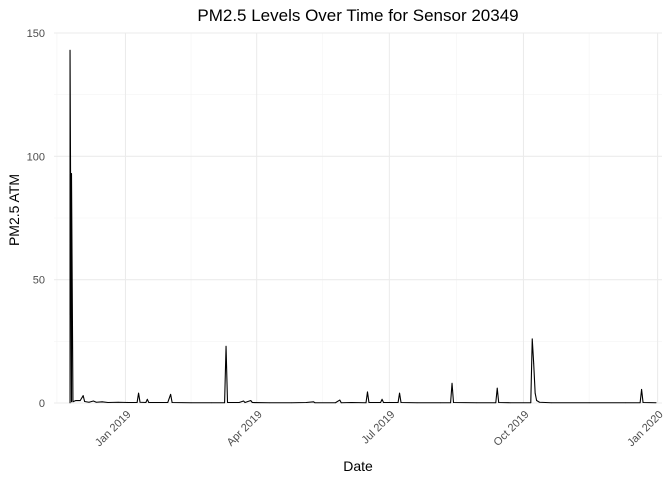 This screenshot has width=672, height=480. Describe the element at coordinates (39, 281) in the screenshot. I see `y-tick-label: 50` at that location.